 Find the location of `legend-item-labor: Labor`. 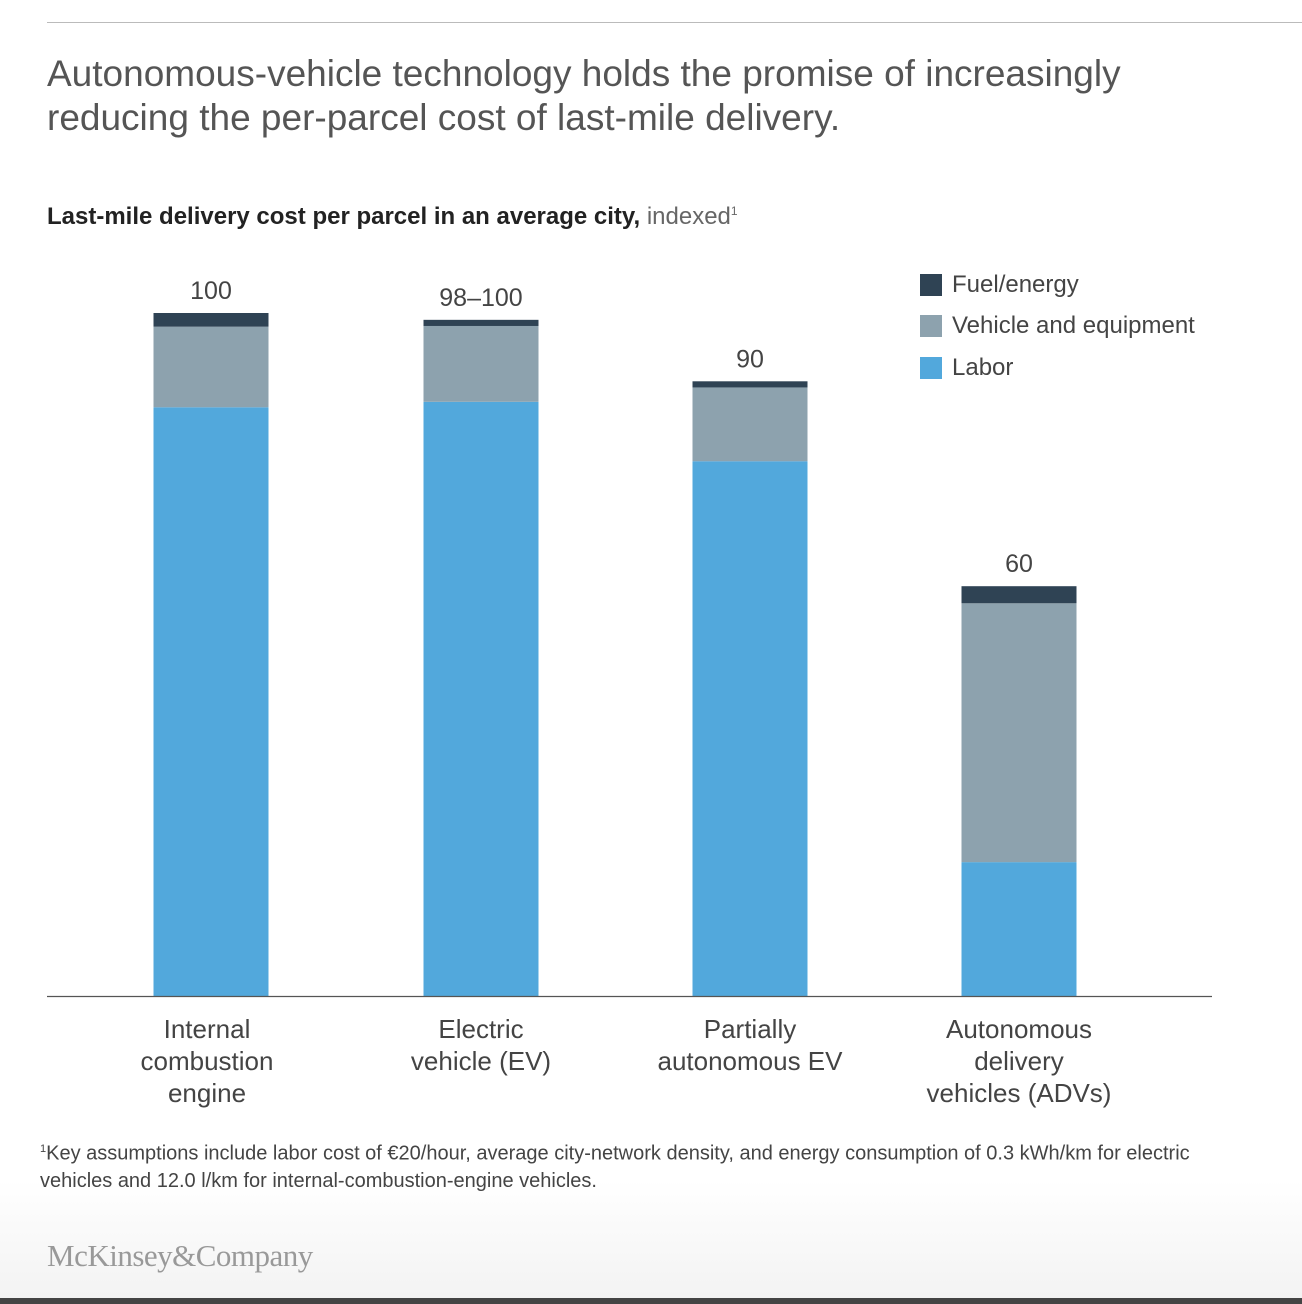

legend-item-labor: Labor is located at coordinates (1057, 368).